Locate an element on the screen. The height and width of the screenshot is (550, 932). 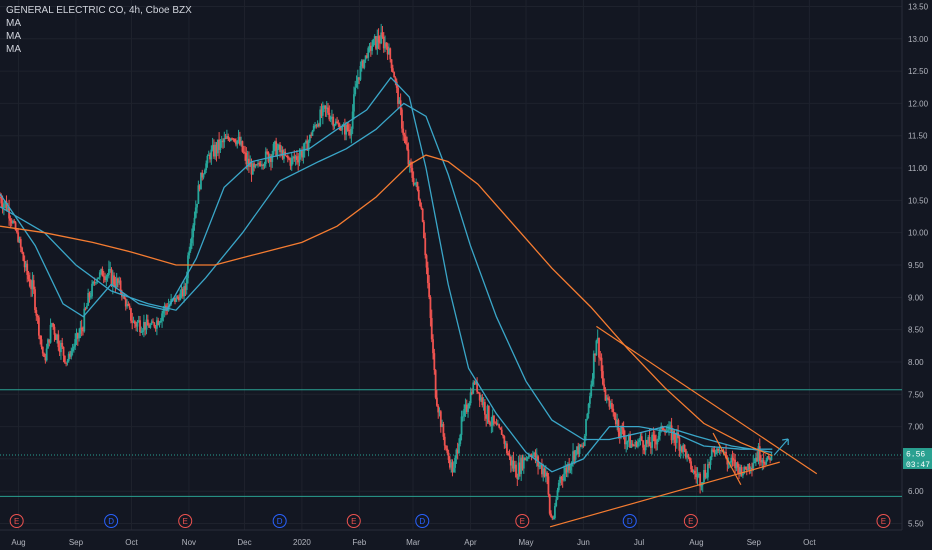
symbol-title: GENERAL ELECTRIC CO, 4h, Cboe BZX is located at coordinates (99, 10).